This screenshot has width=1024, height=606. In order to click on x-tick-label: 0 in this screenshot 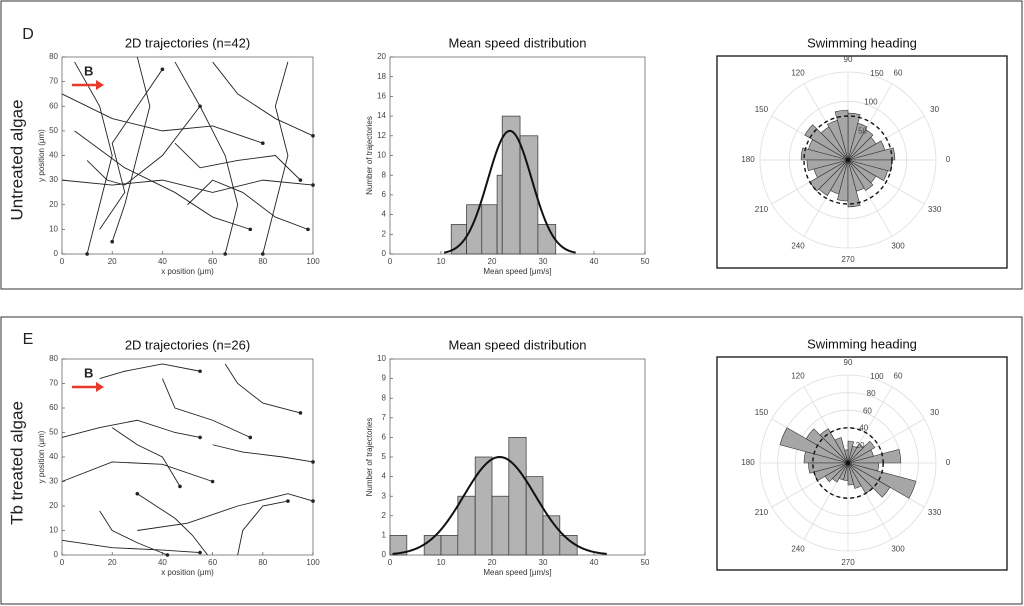, I will do `click(390, 261)`.